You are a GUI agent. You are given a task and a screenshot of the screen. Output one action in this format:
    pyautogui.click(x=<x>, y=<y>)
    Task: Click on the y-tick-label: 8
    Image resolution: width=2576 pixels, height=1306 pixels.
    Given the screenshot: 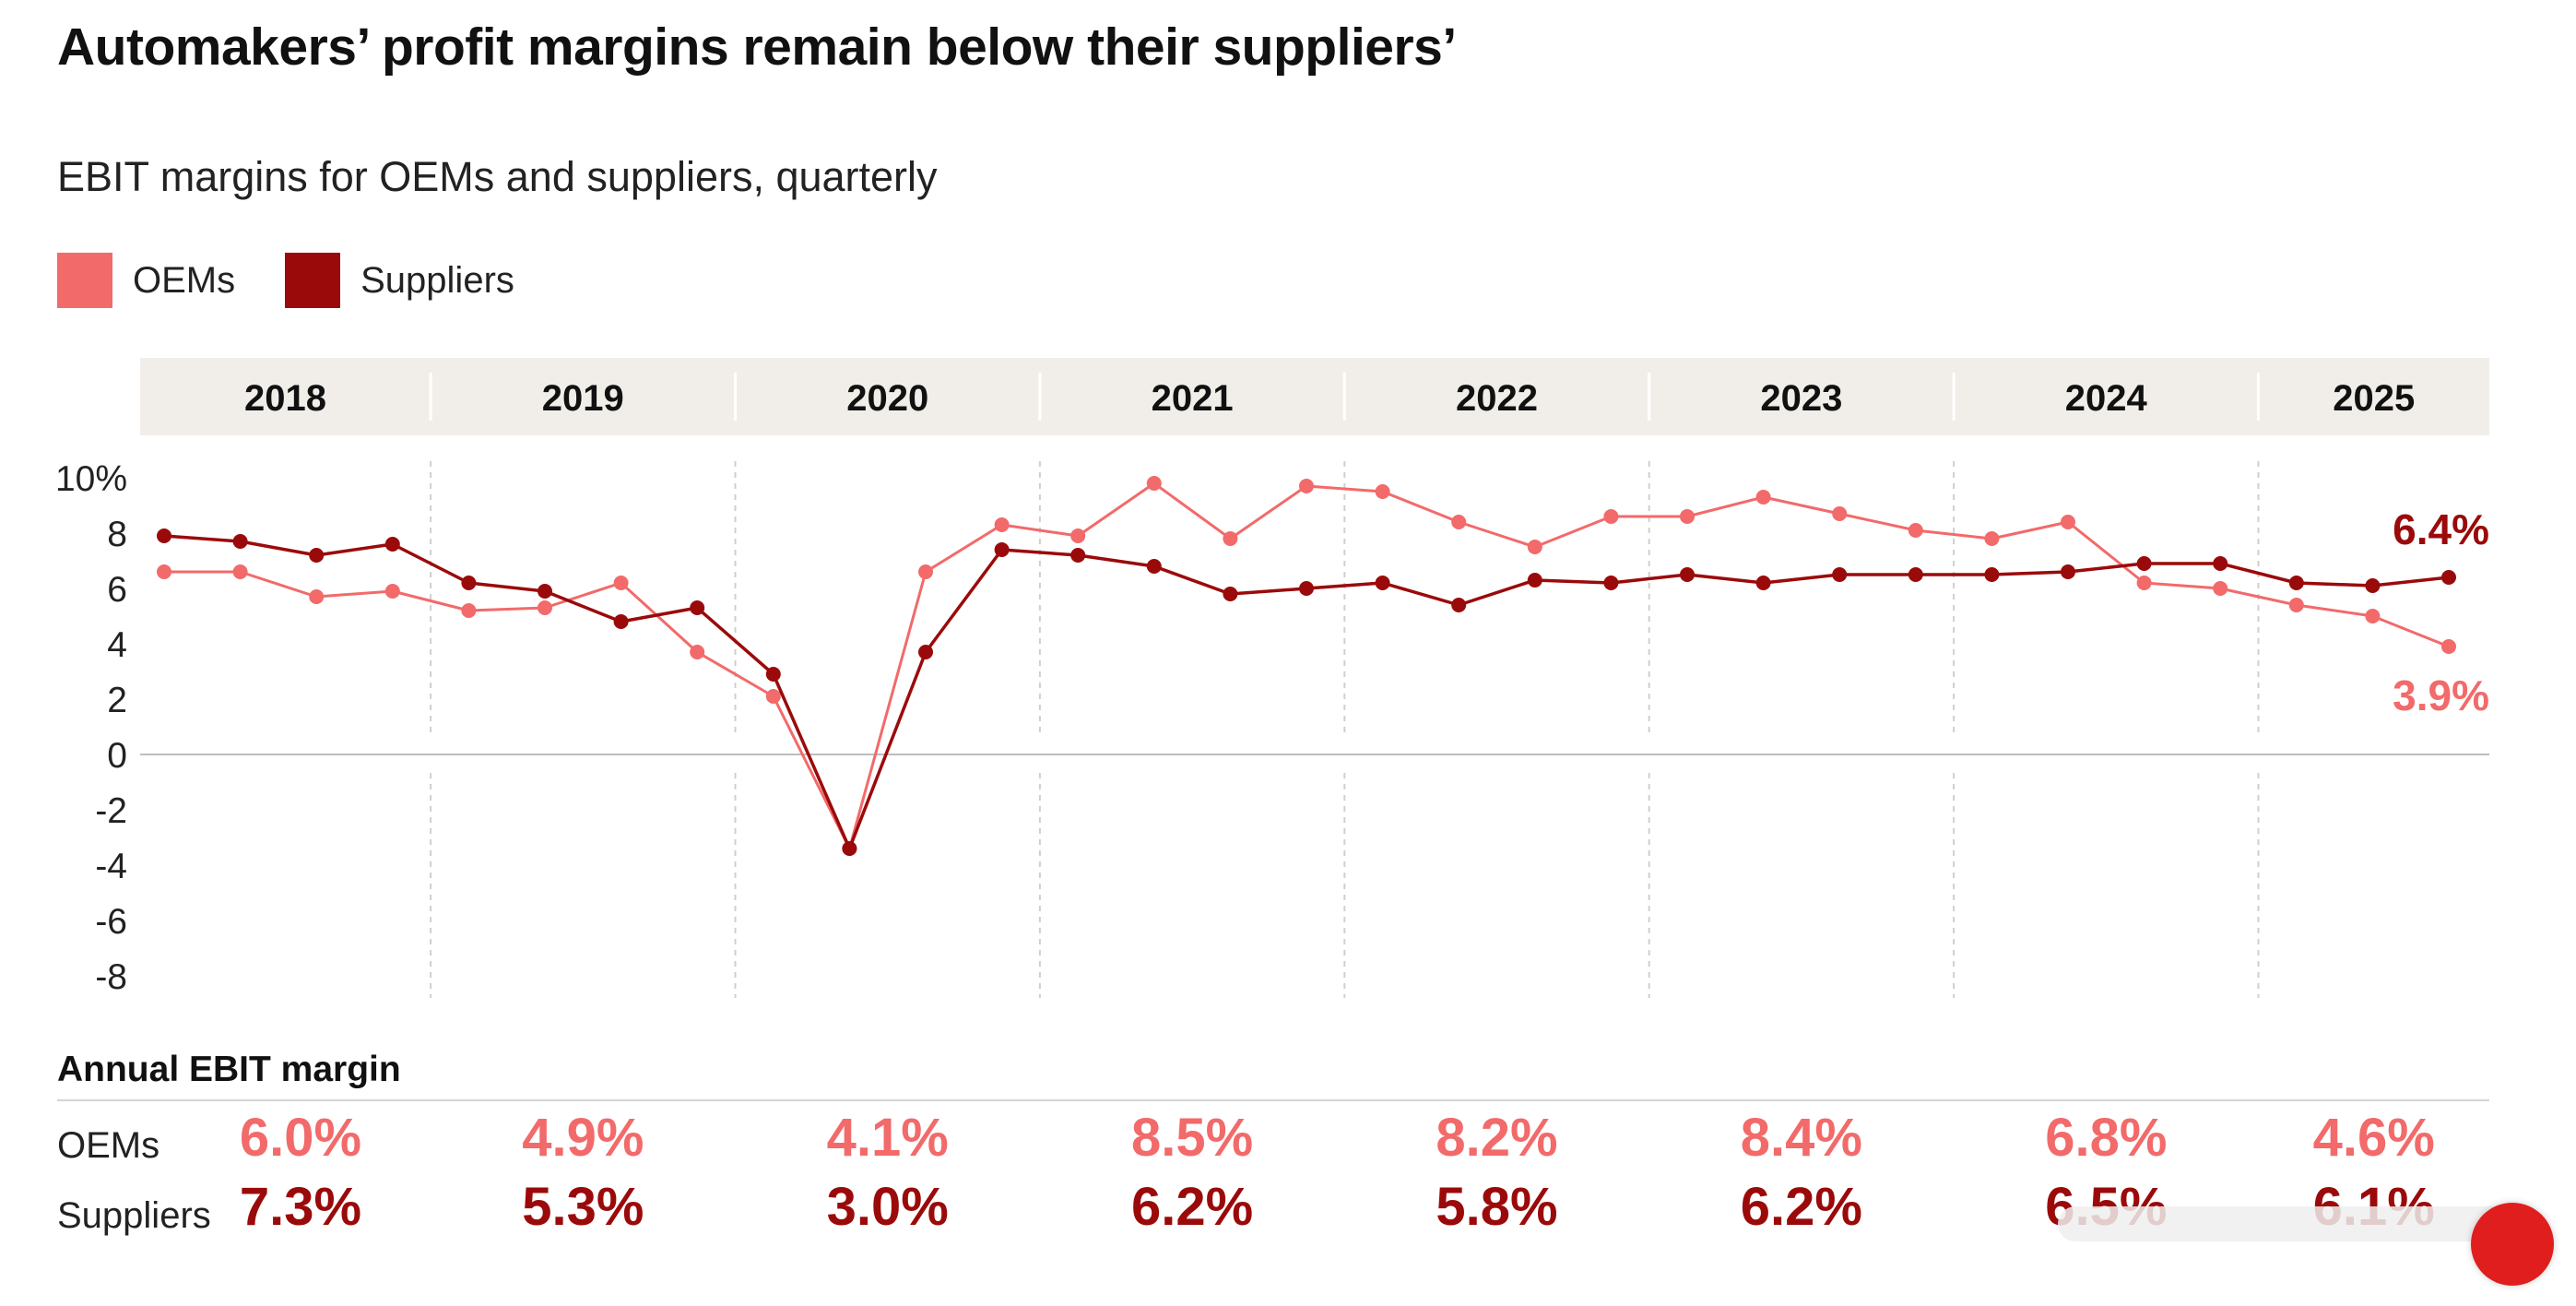 What is the action you would take?
    pyautogui.click(x=117, y=534)
    